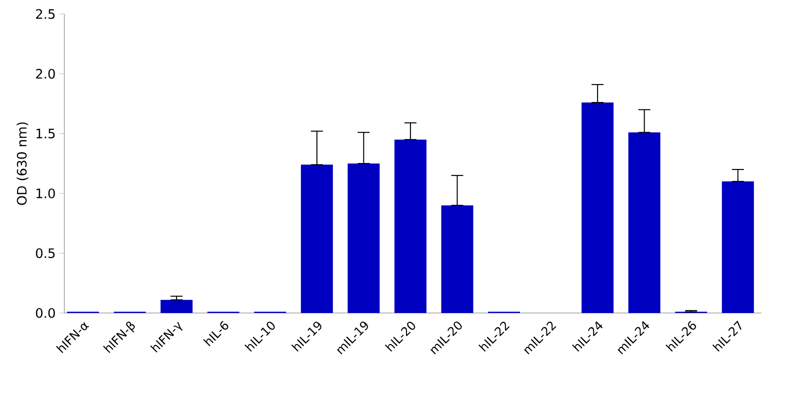 Image resolution: width=800 pixels, height=395 pixels. What do you see at coordinates (45, 73) in the screenshot?
I see `y-tick-label: 2.0` at bounding box center [45, 73].